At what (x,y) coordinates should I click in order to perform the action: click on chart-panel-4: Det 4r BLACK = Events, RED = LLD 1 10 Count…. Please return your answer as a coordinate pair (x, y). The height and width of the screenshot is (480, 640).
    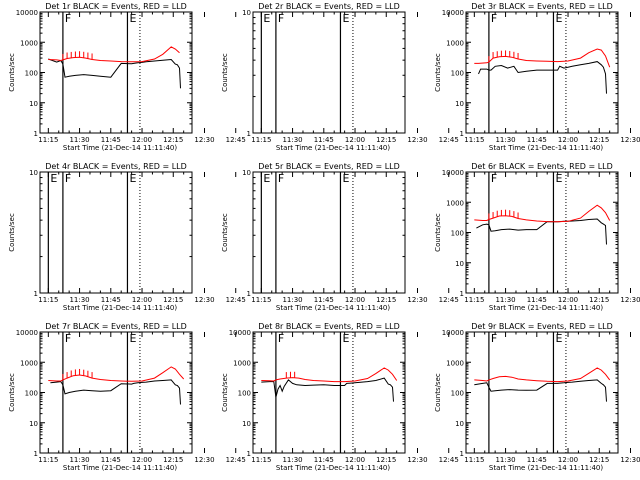
    Looking at the image, I should click on (127, 237).